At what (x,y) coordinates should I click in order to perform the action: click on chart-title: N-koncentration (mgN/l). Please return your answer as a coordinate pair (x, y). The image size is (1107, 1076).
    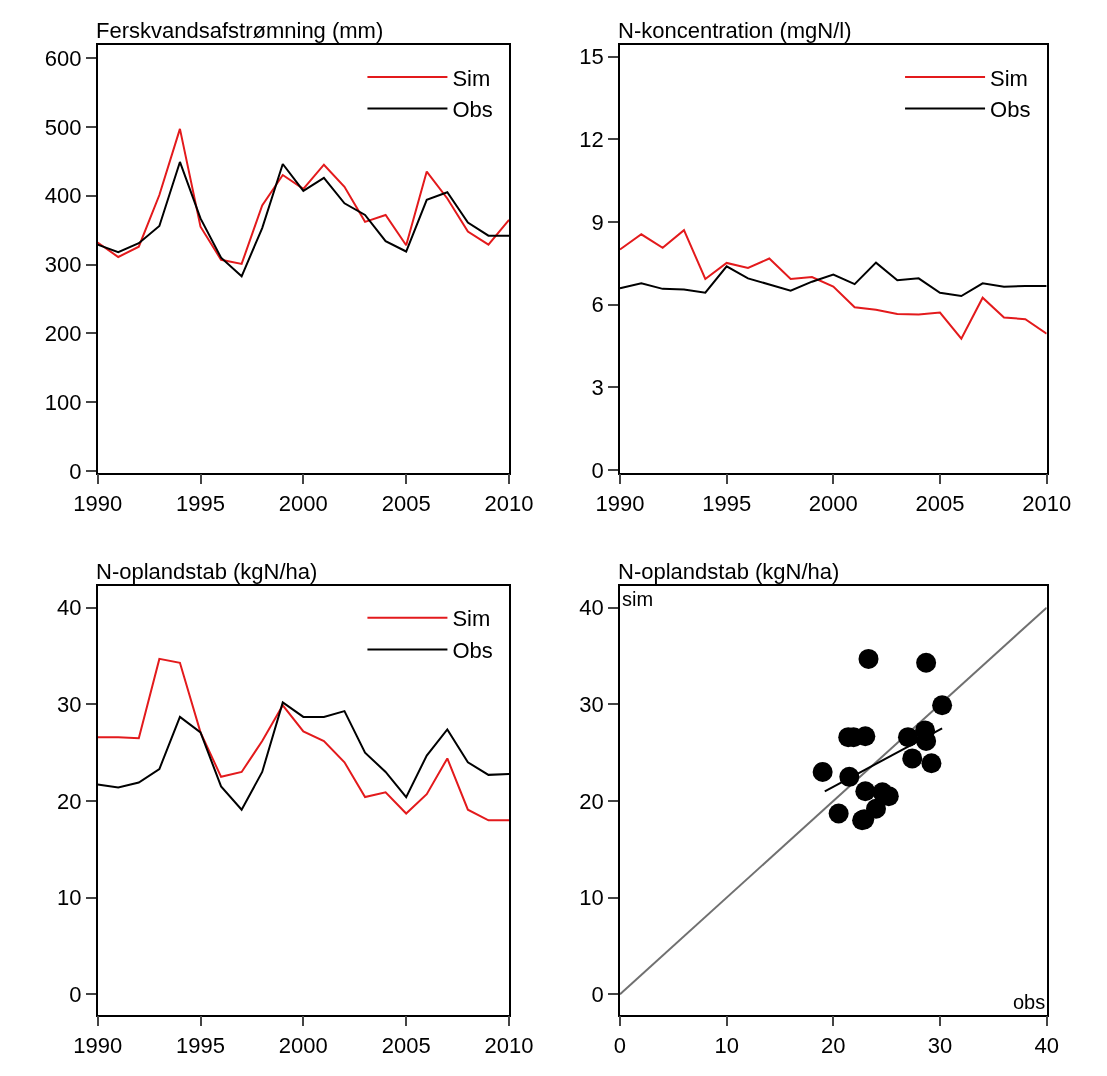
    Looking at the image, I should click on (735, 30).